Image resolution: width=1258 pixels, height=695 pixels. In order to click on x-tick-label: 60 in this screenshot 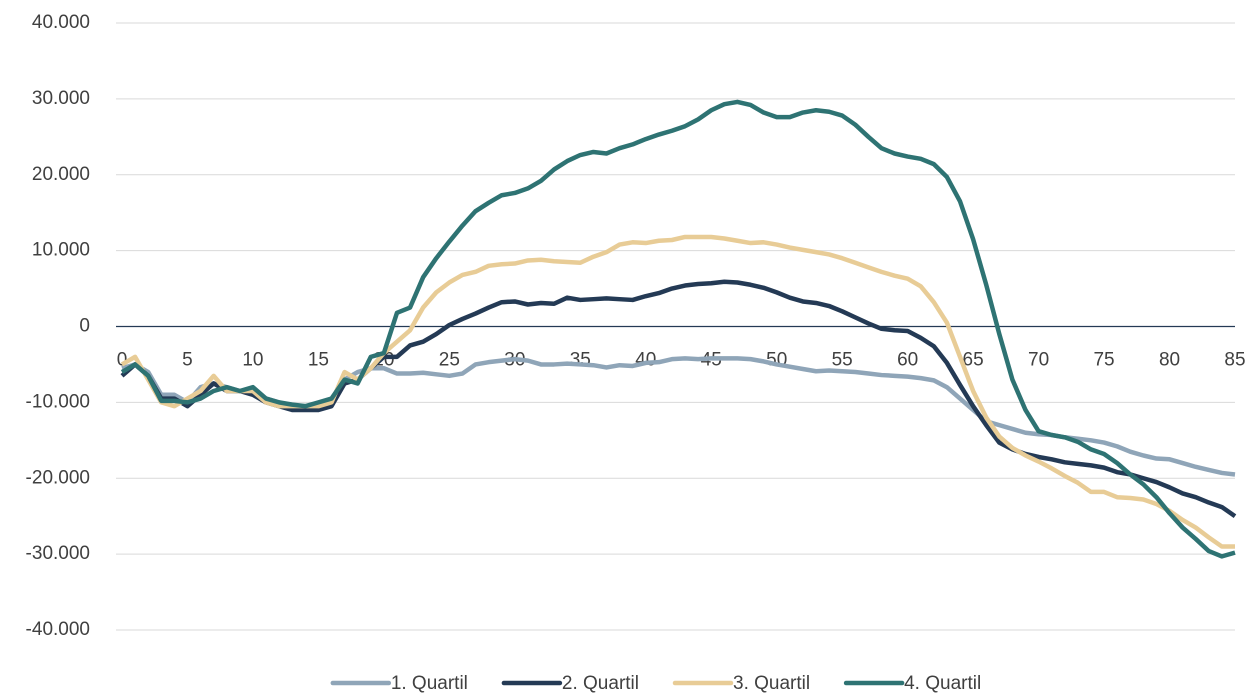, I will do `click(907, 360)`.